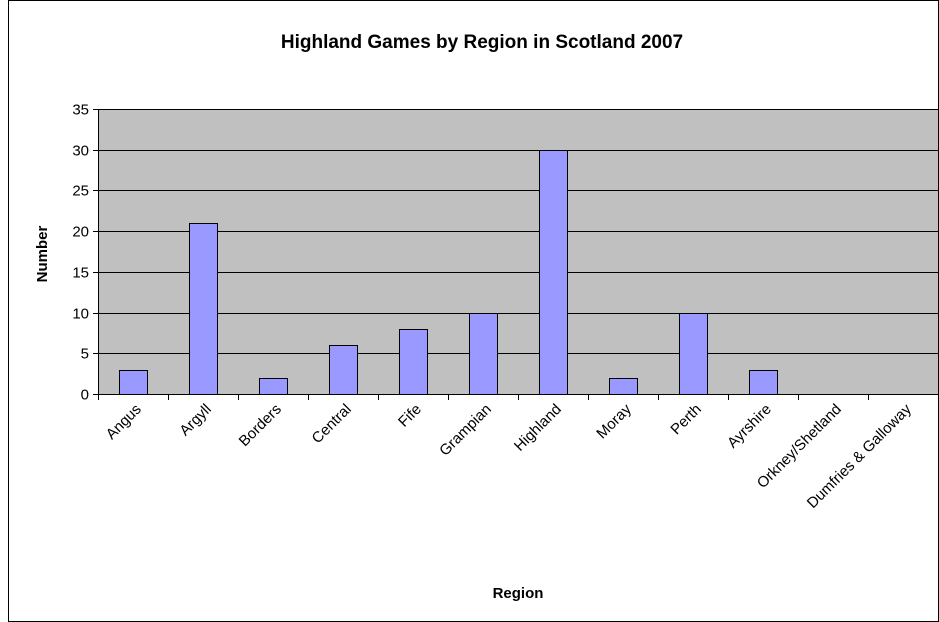  What do you see at coordinates (80, 110) in the screenshot?
I see `y-tick-label: 35` at bounding box center [80, 110].